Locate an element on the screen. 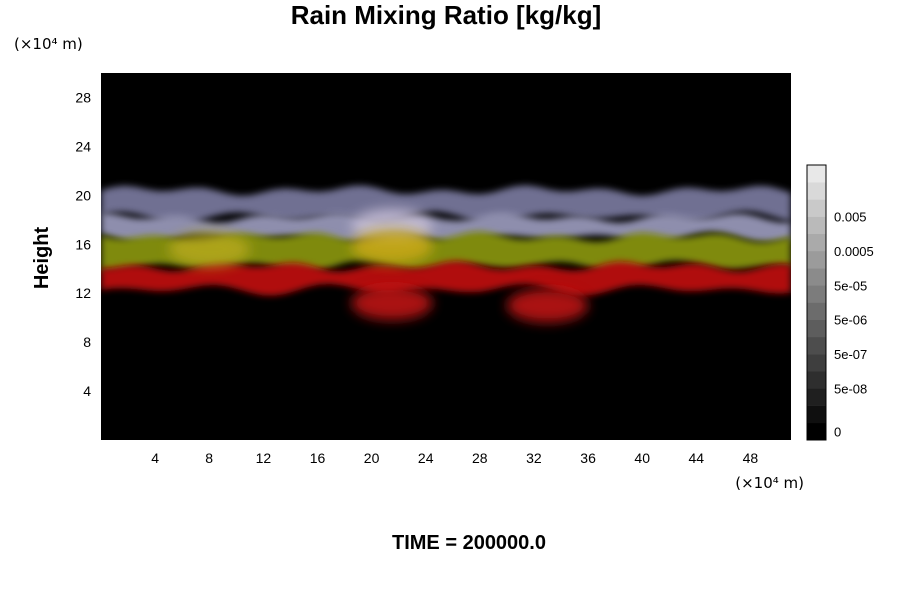  colorbar-border is located at coordinates (816, 302).